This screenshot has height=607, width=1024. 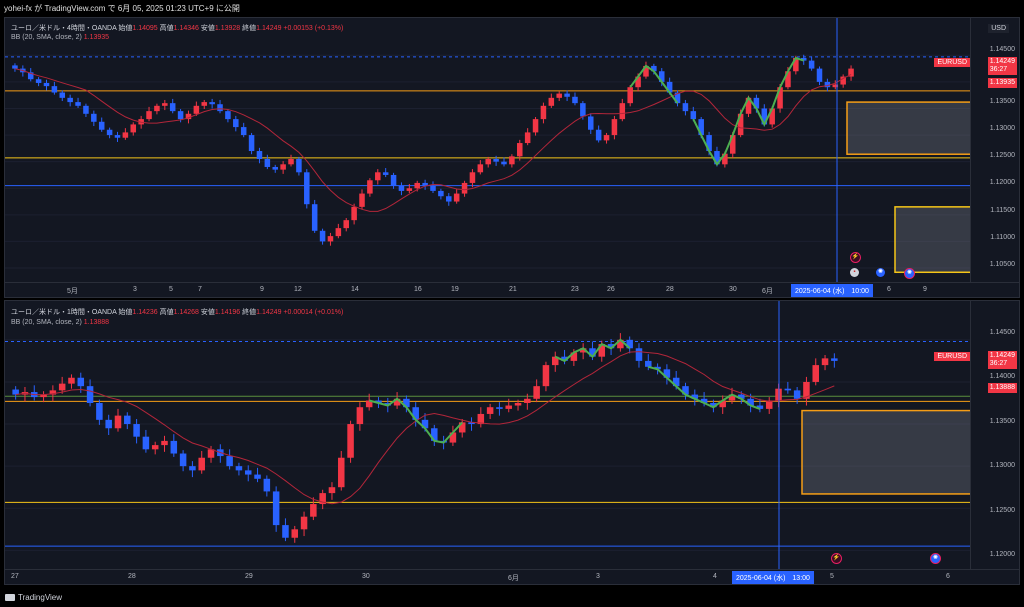 What do you see at coordinates (132, 576) in the screenshot?
I see `time-tick: 28` at bounding box center [132, 576].